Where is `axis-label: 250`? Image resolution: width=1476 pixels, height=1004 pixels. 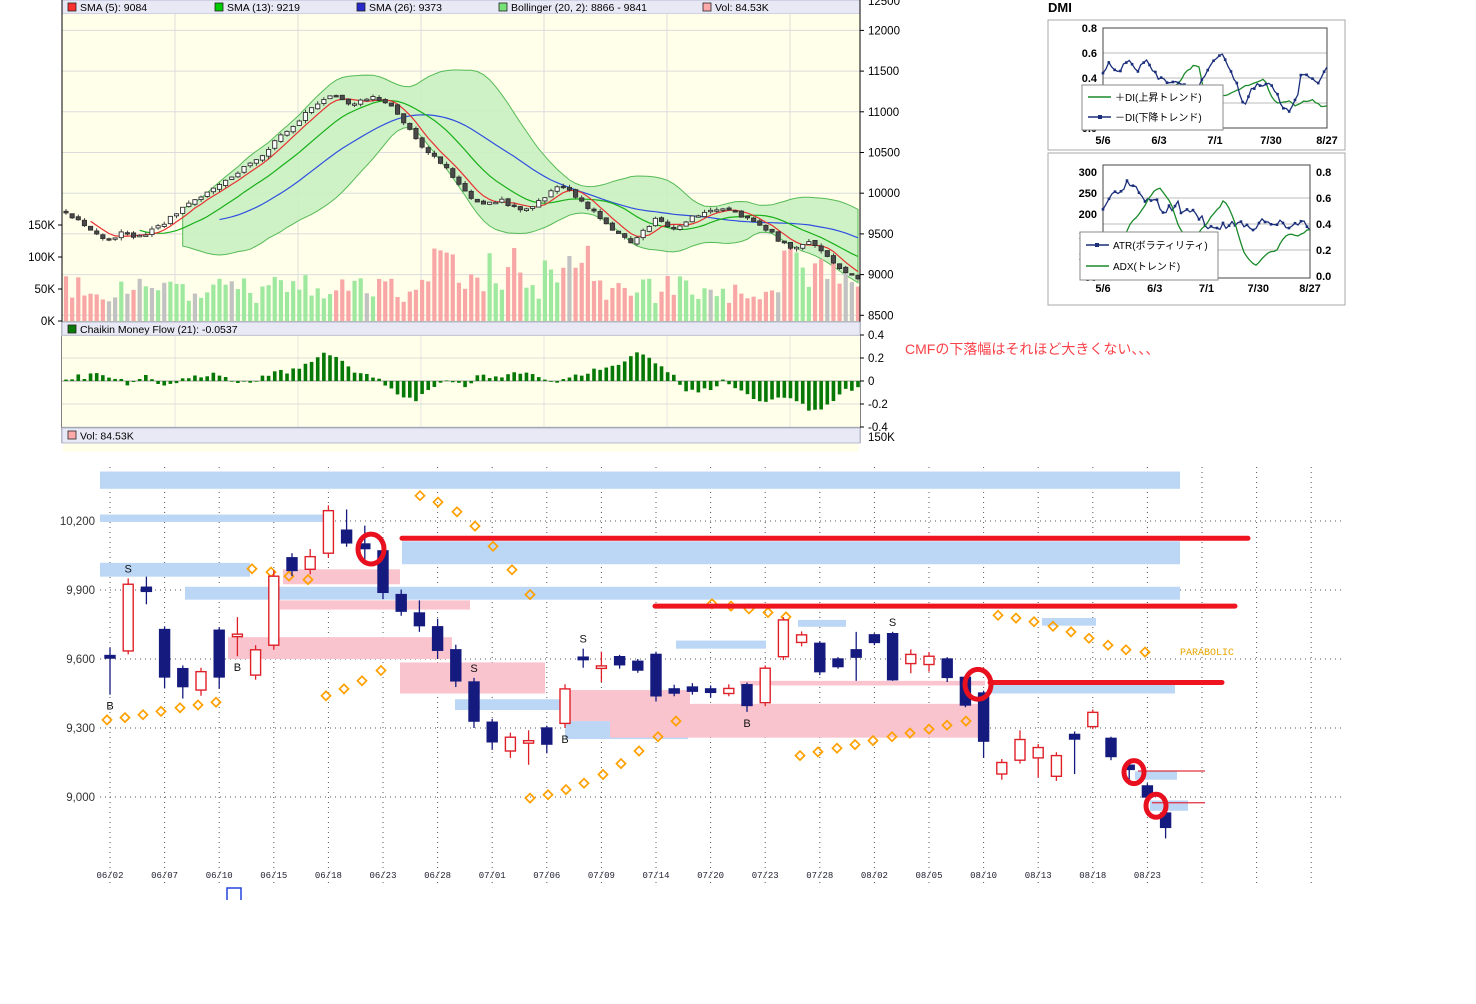 axis-label: 250 is located at coordinates (1088, 194).